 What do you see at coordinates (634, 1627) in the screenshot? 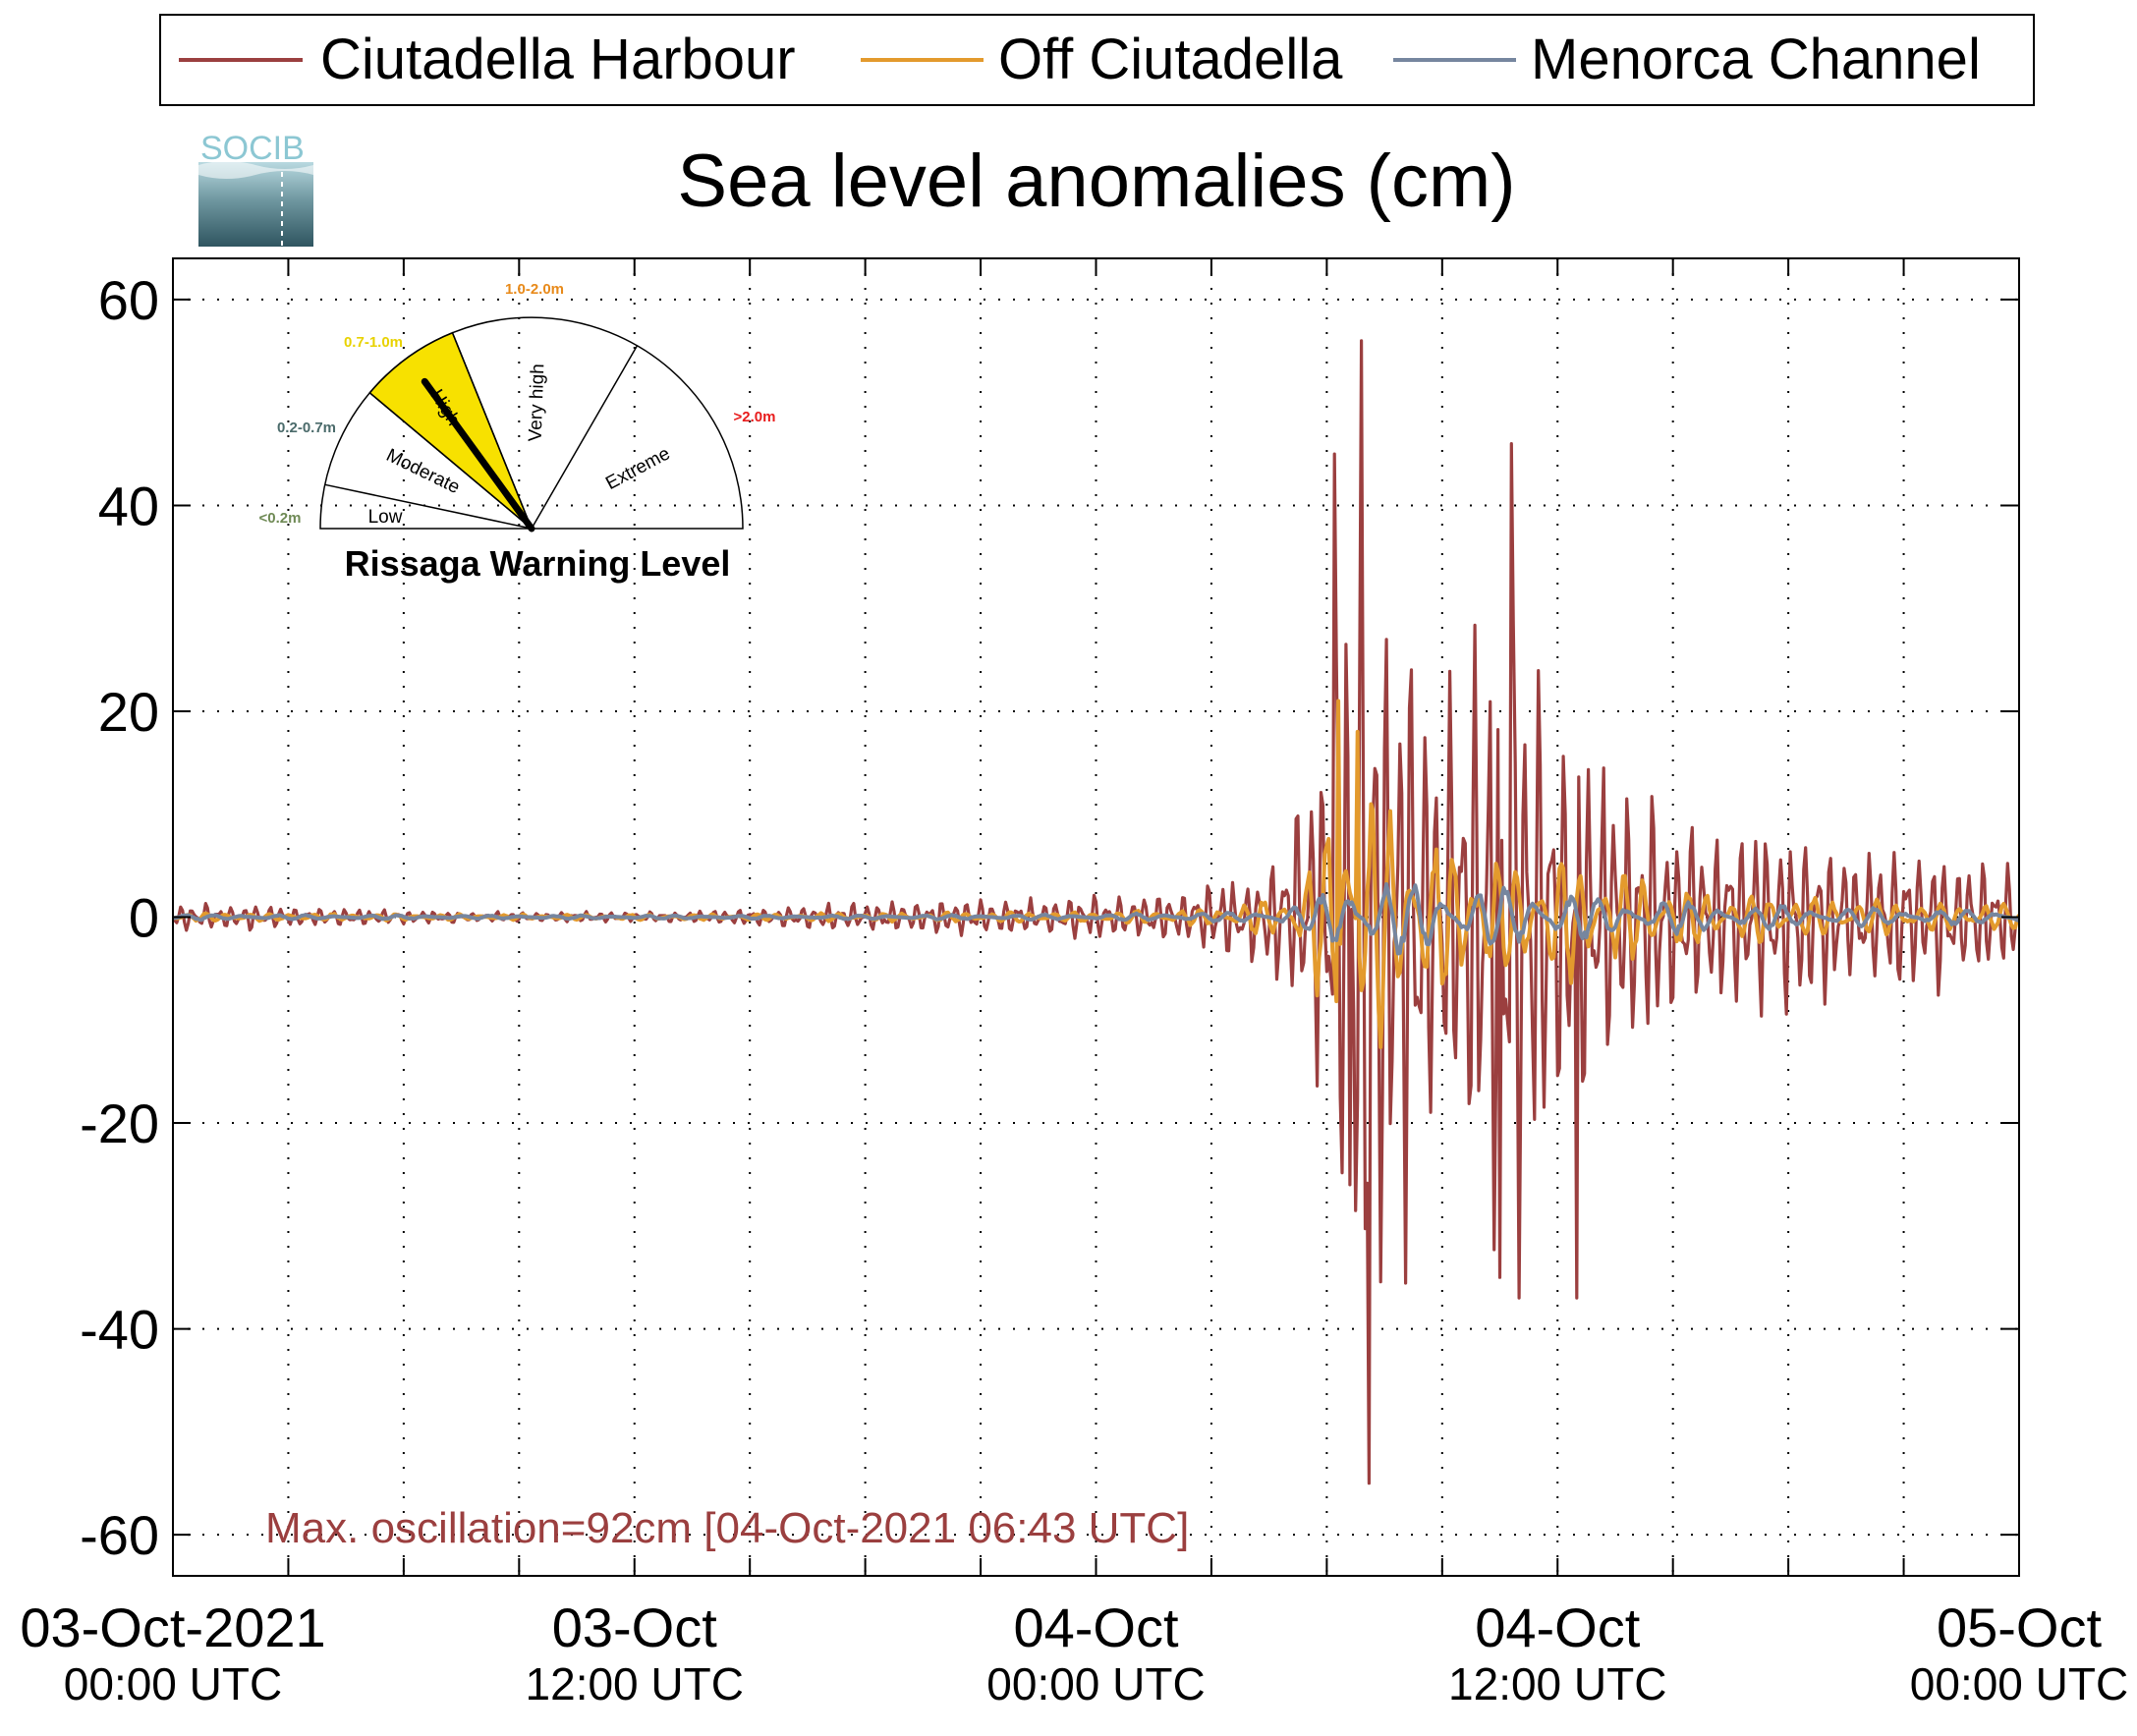
I see `x-tick-label-date: 03-Oct` at bounding box center [634, 1627].